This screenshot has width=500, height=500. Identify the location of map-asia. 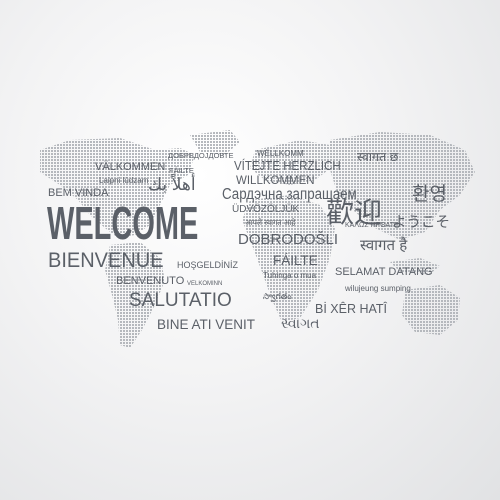
(402, 186).